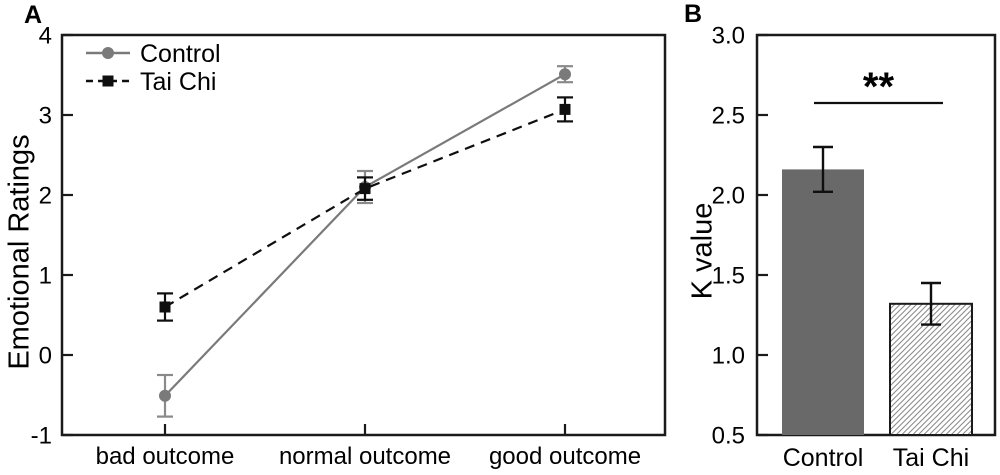 The height and width of the screenshot is (475, 1000). What do you see at coordinates (728, 196) in the screenshot?
I see `y-tick-label: 2.0` at bounding box center [728, 196].